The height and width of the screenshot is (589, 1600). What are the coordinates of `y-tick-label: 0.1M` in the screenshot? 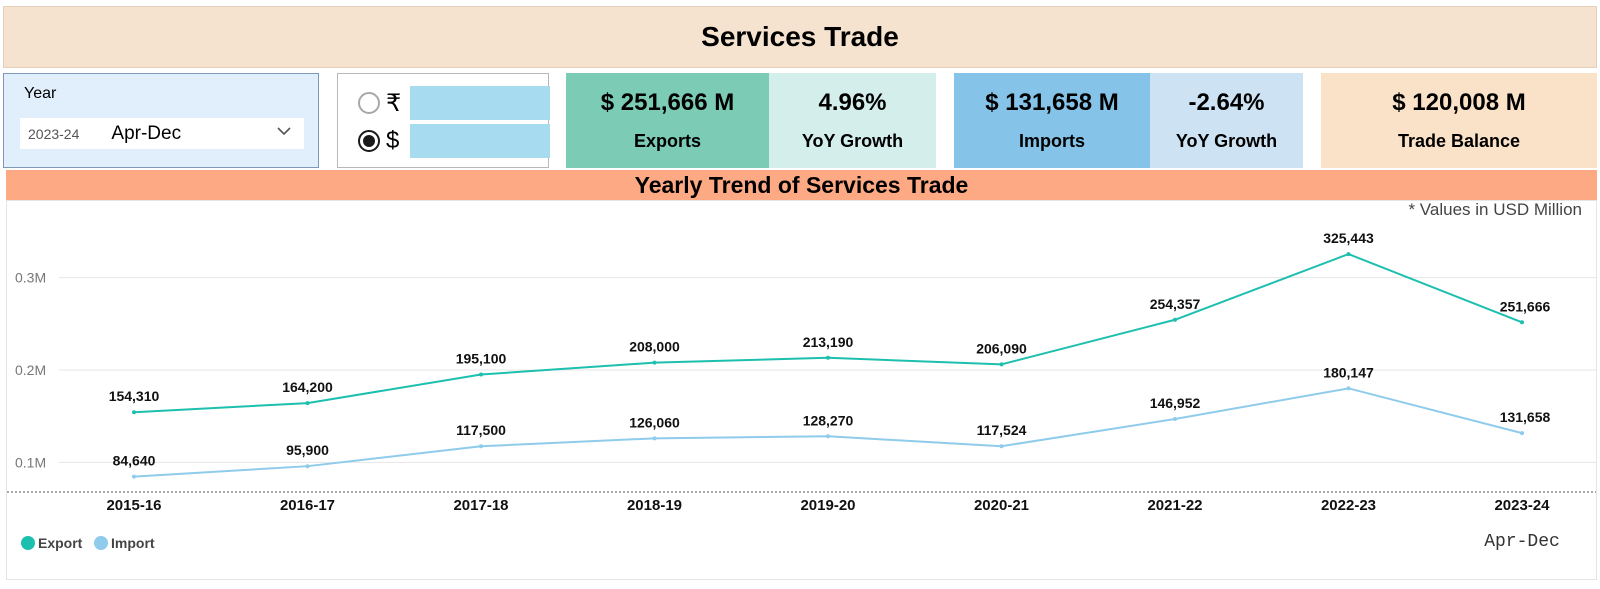 It's located at (30, 462).